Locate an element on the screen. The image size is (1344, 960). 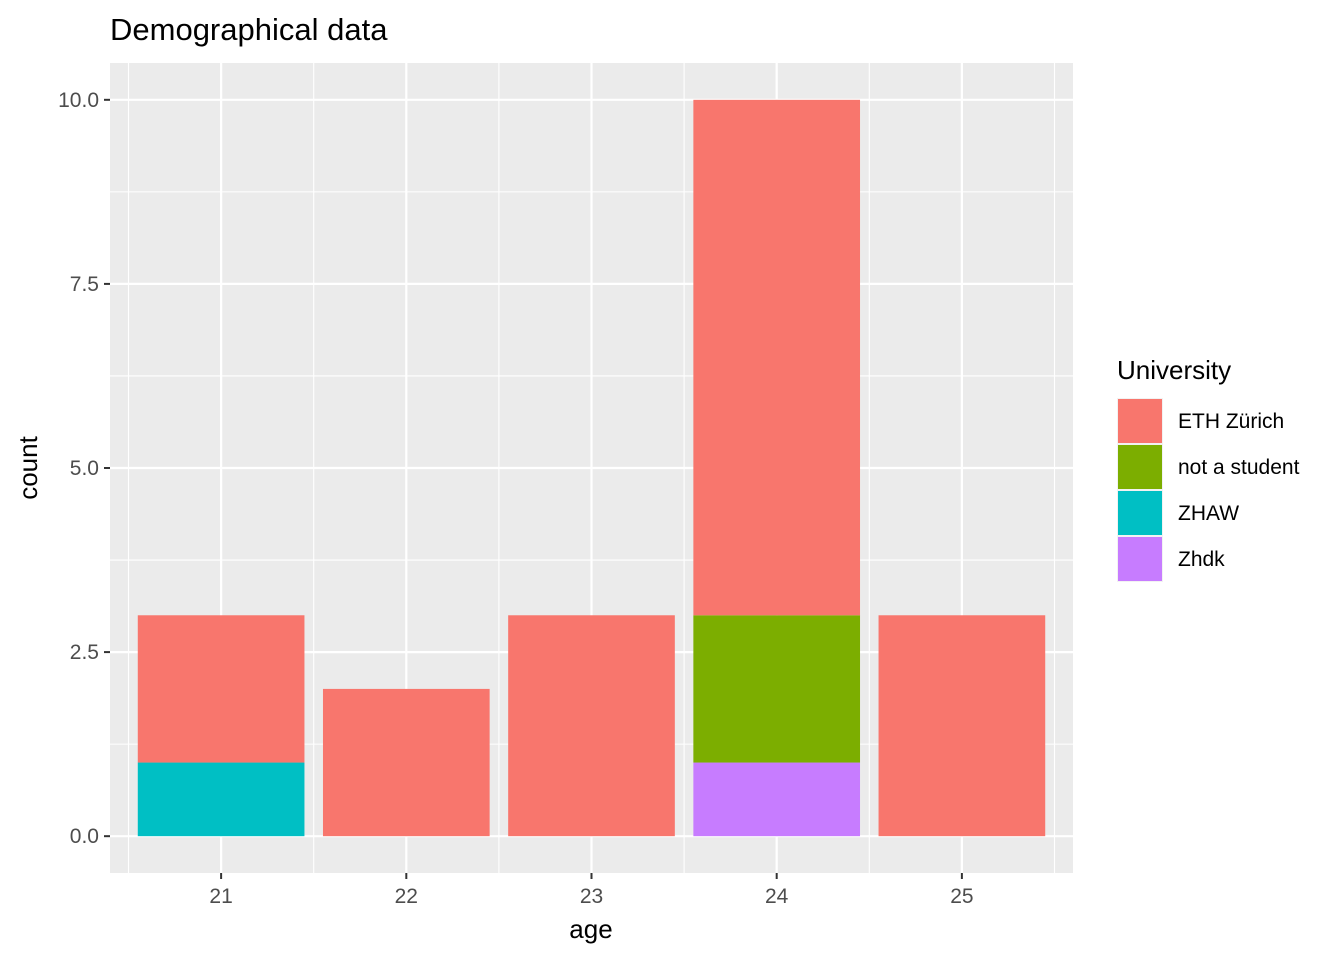
legend-title: University is located at coordinates (1174, 370).